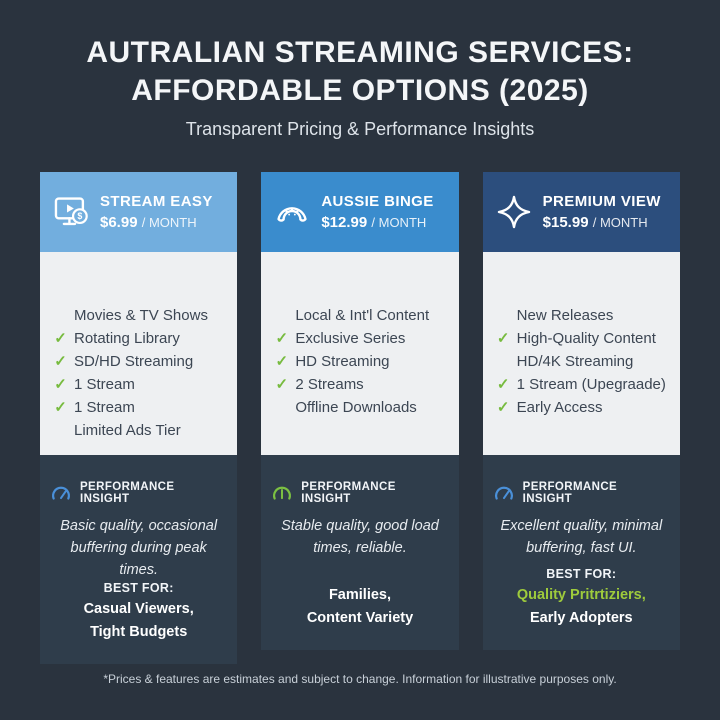 This screenshot has width=720, height=720. I want to click on plan-price-row: $12.99 / MONTH, so click(377, 222).